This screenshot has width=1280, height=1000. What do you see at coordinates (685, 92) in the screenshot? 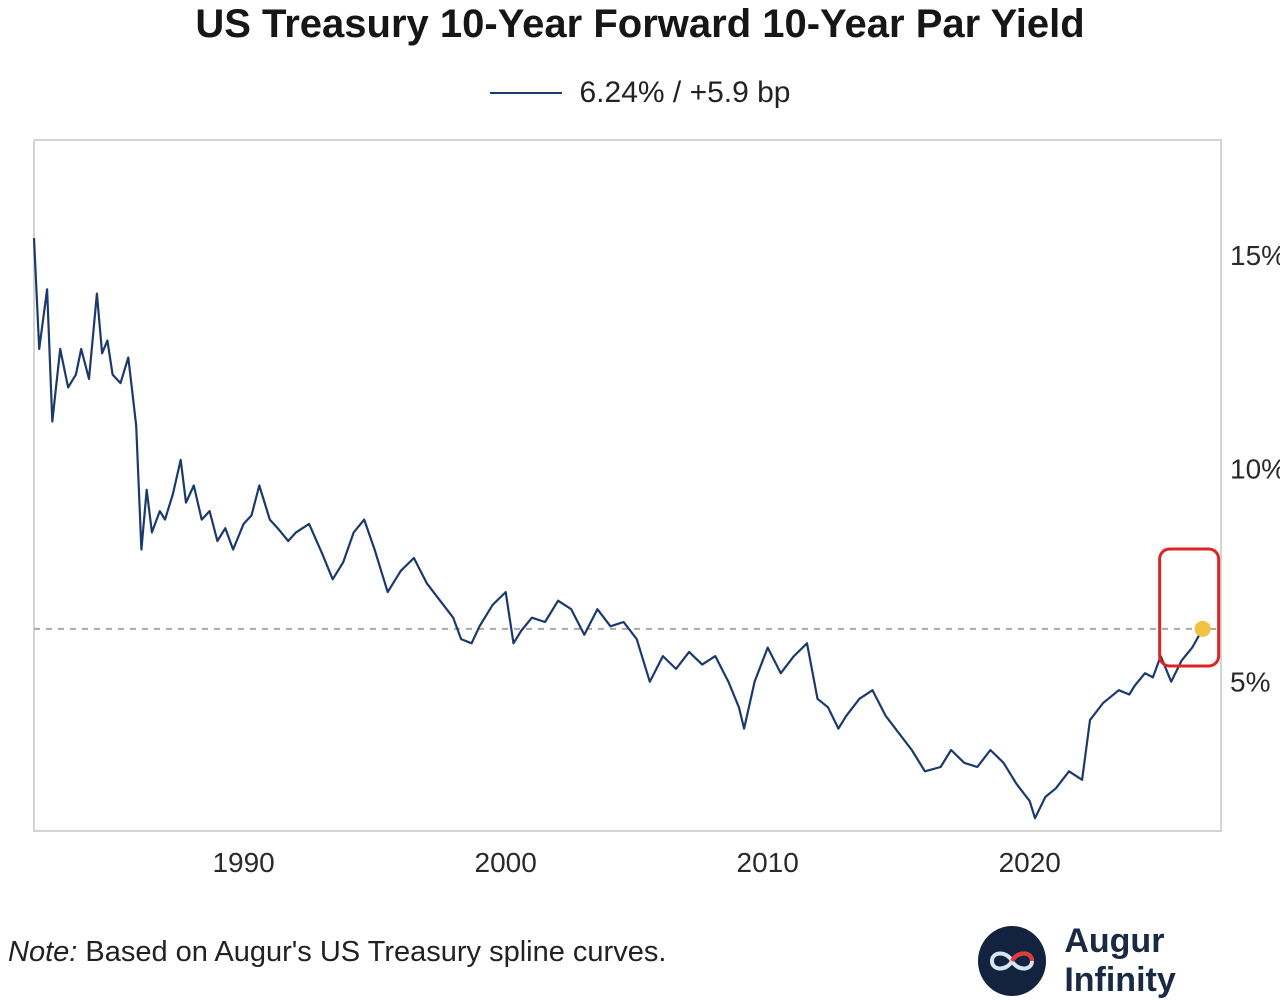
I see `legend-label: 6.24% / +5.9 bp` at bounding box center [685, 92].